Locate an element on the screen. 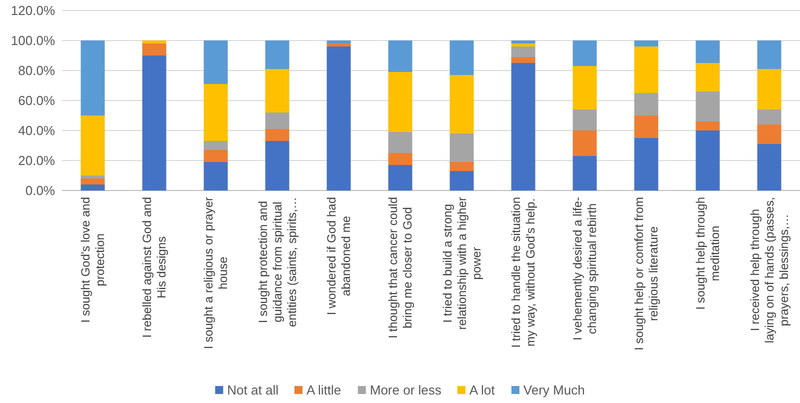 The width and height of the screenshot is (800, 403). x-tick-label: I sought help or comfort from religious literature is located at coordinates (646, 273).